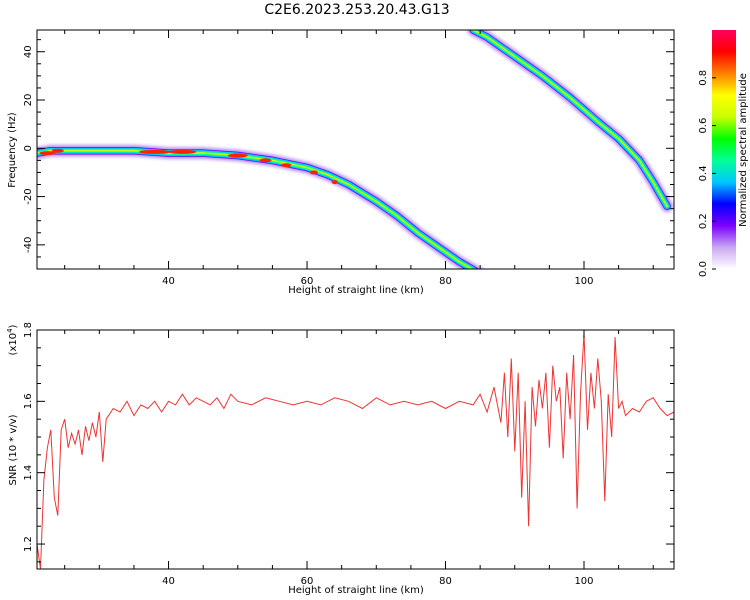 The width and height of the screenshot is (750, 600). Describe the element at coordinates (28, 100) in the screenshot. I see `spectrogram-y-tick-label: 20` at that location.